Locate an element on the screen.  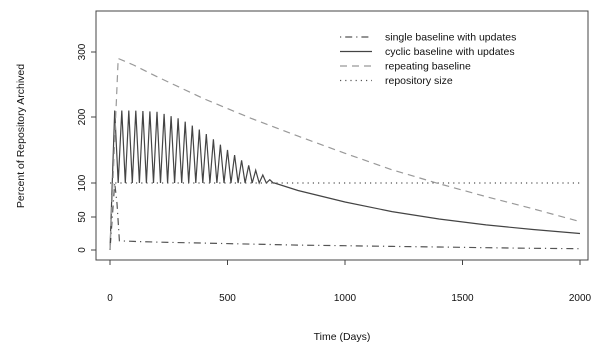
legend-label: single baseline with updates is located at coordinates (450, 38).